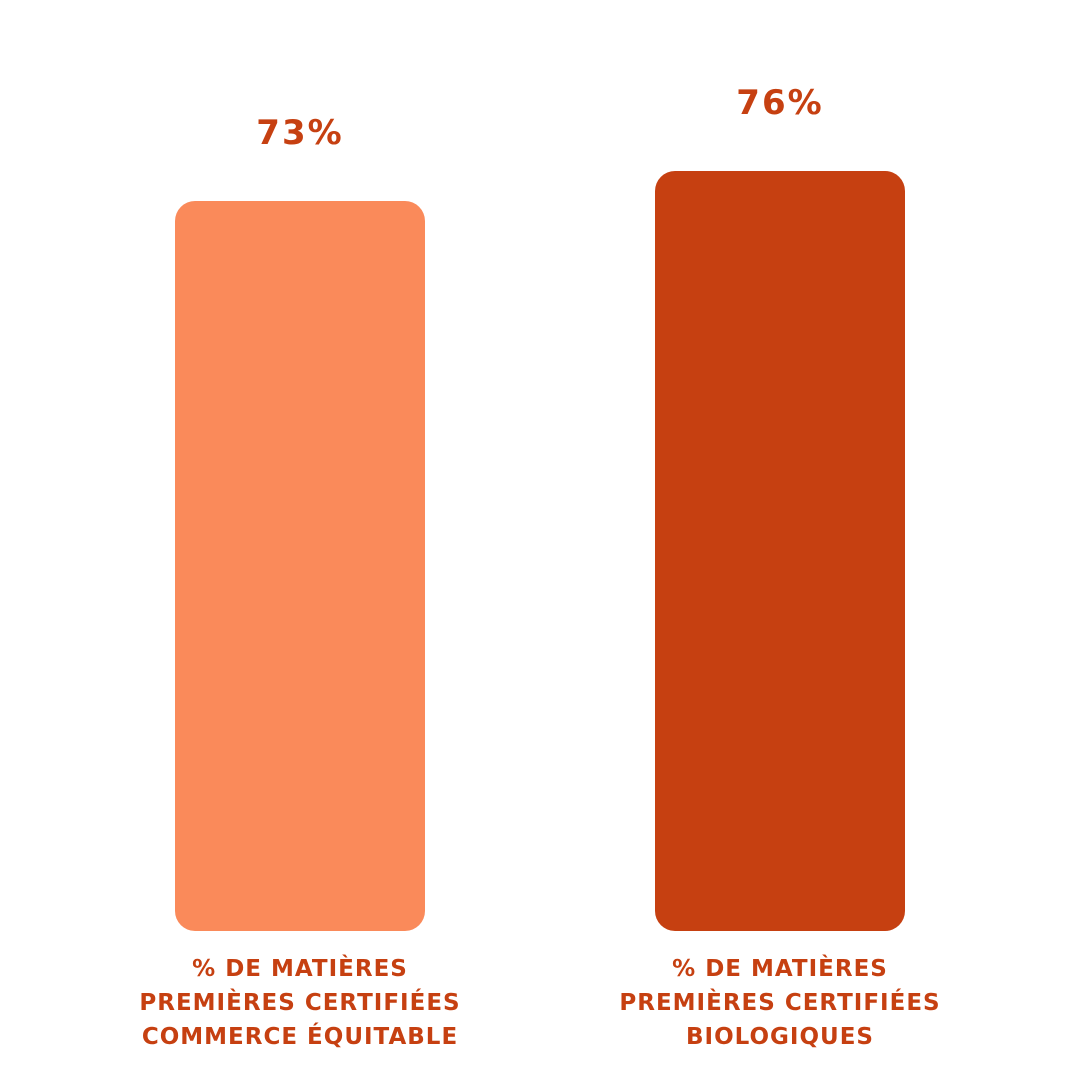 This screenshot has width=1080, height=1080. I want to click on category-label-1-line-3: COMMERCE ÉQUITABLE, so click(300, 1036).